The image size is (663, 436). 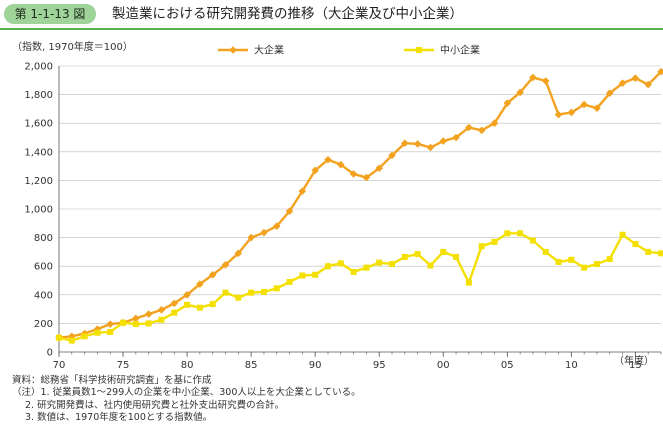 I want to click on series-1-point-1976, so click(x=136, y=318).